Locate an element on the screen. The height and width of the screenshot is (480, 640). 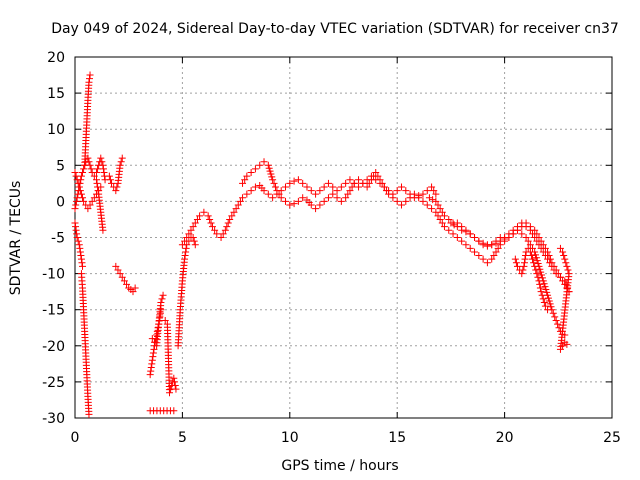
y-tick-label: 10 is located at coordinates (56, 130).